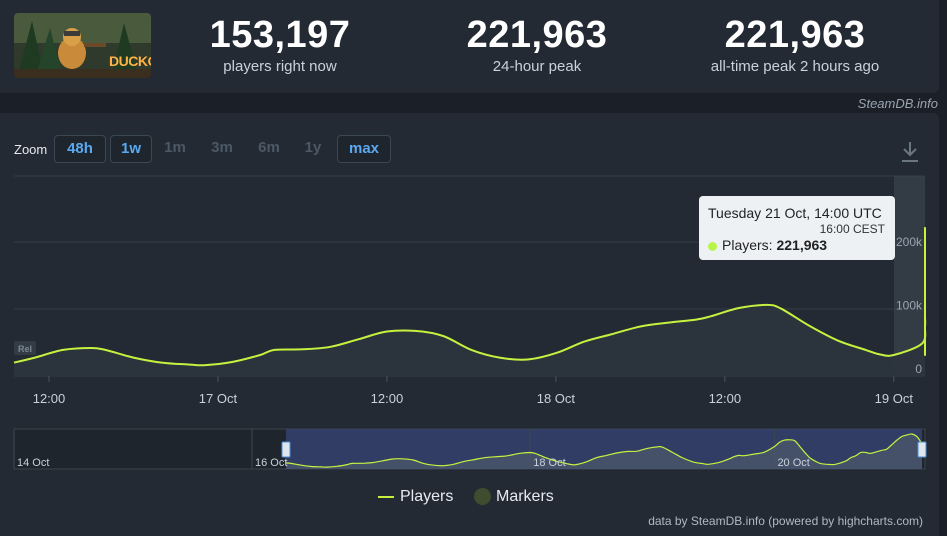 This screenshot has width=947, height=536. What do you see at coordinates (269, 147) in the screenshot?
I see `zoom-6m-button: 6m` at bounding box center [269, 147].